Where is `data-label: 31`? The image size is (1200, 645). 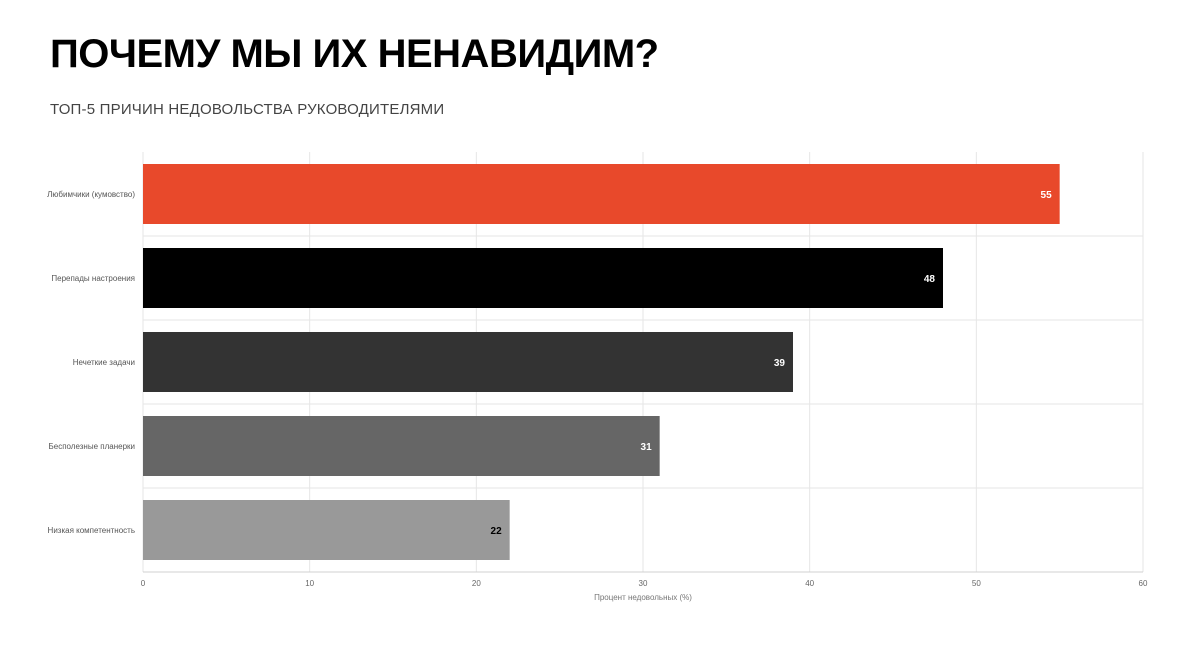
data-label: 31 is located at coordinates (647, 447).